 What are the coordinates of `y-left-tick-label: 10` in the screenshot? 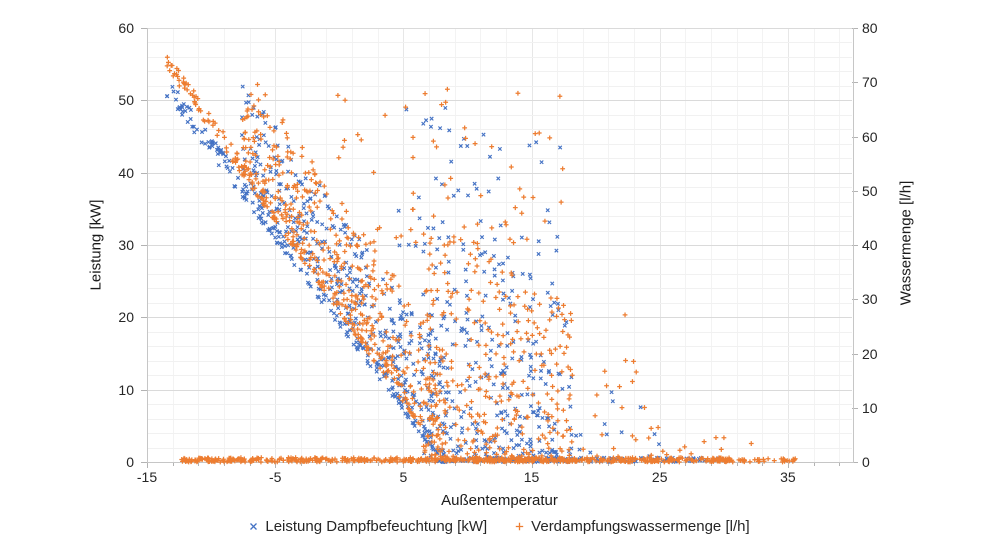 It's located at (126, 389).